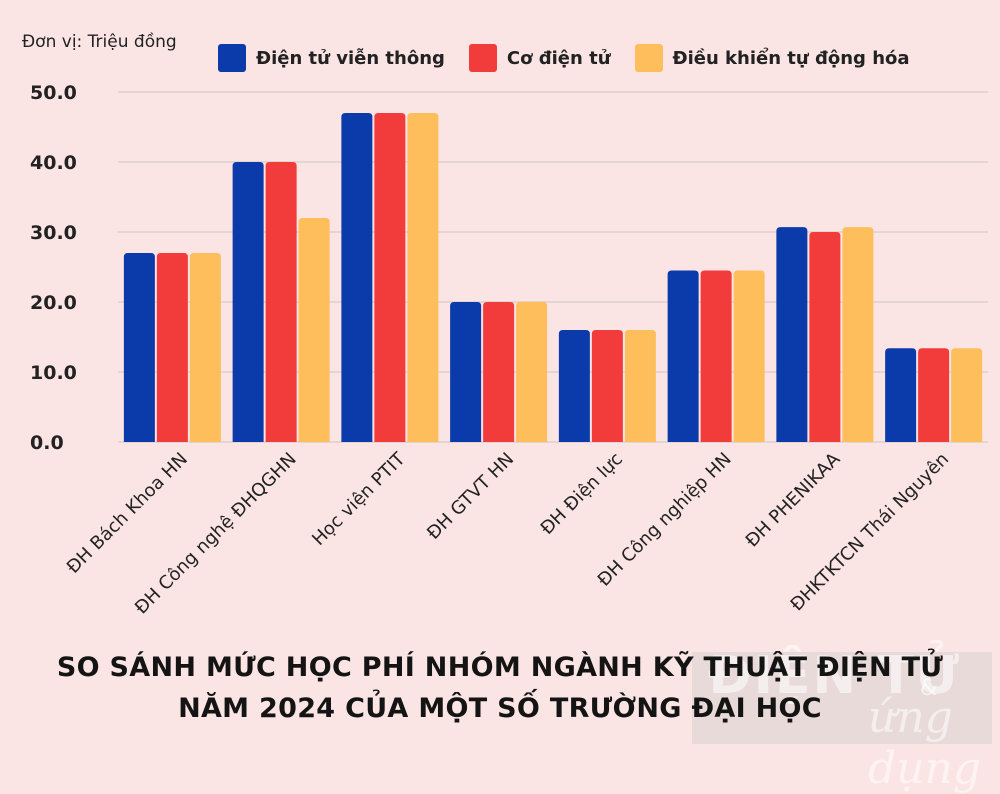  What do you see at coordinates (350, 58) in the screenshot?
I see `legend-label: Điện tử viễn thông` at bounding box center [350, 58].